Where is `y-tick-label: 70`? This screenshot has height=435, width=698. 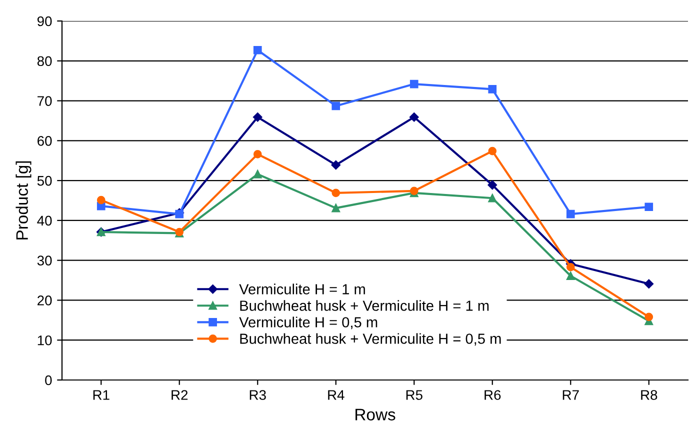
y-tick-label: 70 is located at coordinates (45, 101).